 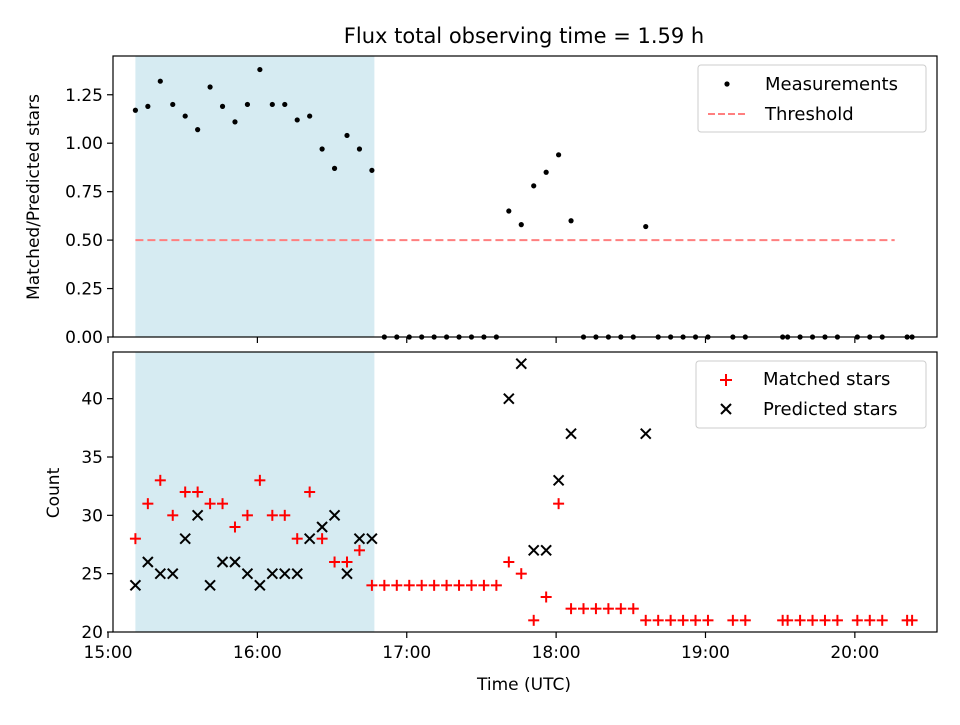 I want to click on legend-measurements-label: Measurements, so click(x=831, y=84).